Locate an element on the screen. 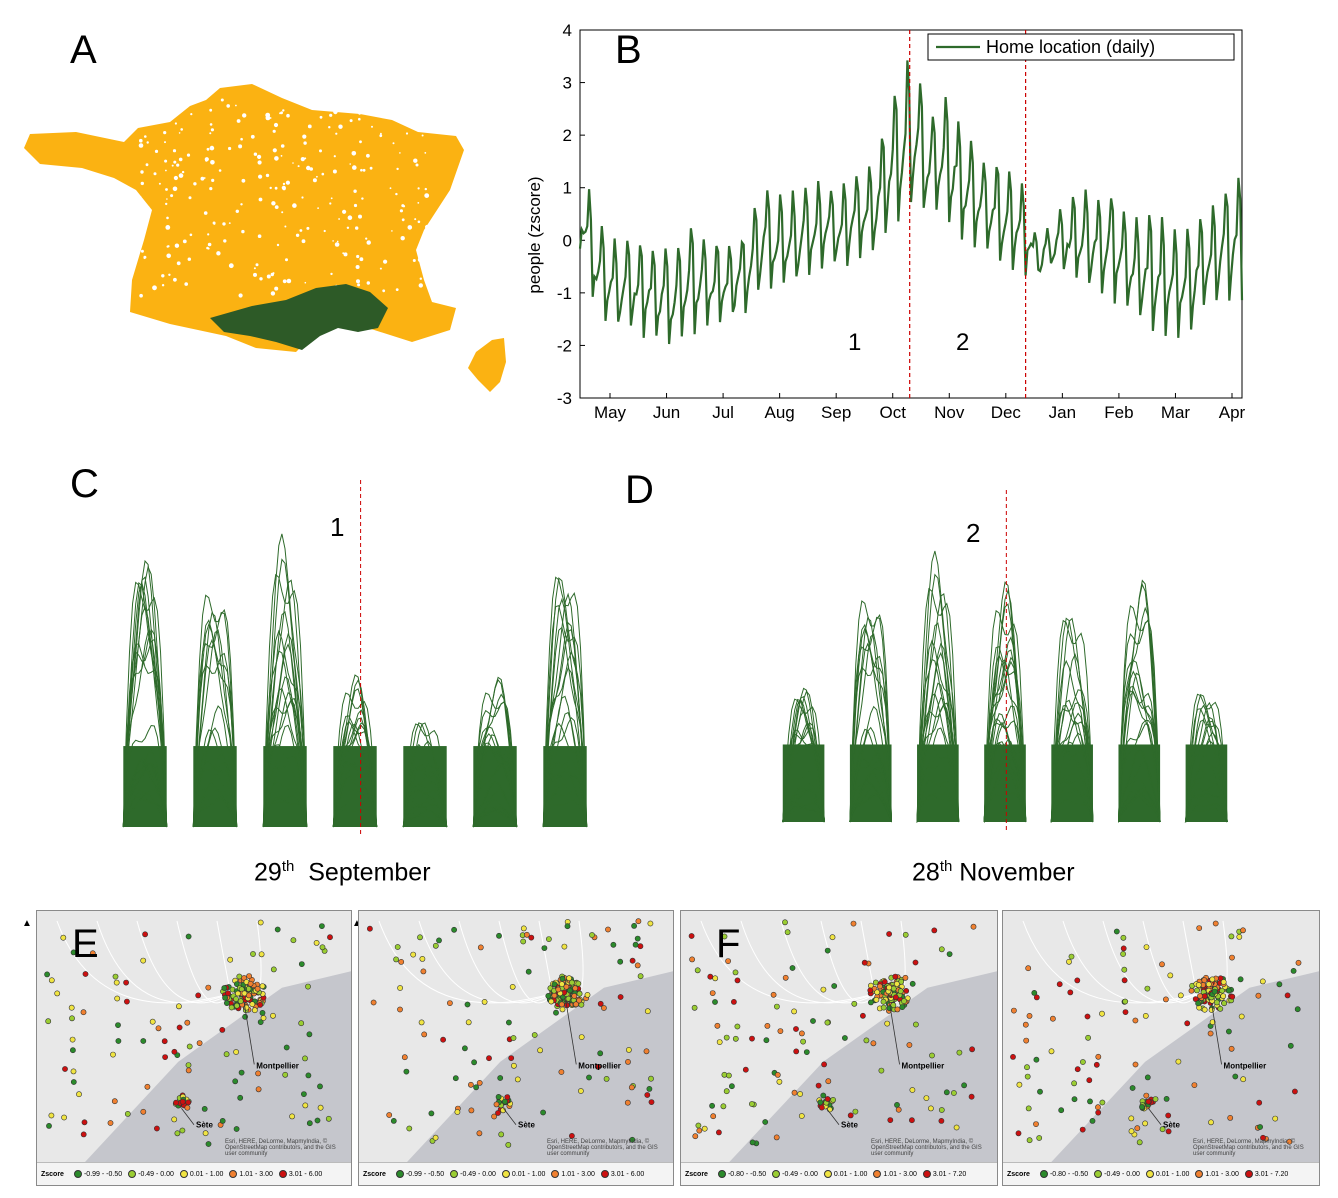 This screenshot has height=1198, width=1338. callout-line is located at coordinates (894, 1034).